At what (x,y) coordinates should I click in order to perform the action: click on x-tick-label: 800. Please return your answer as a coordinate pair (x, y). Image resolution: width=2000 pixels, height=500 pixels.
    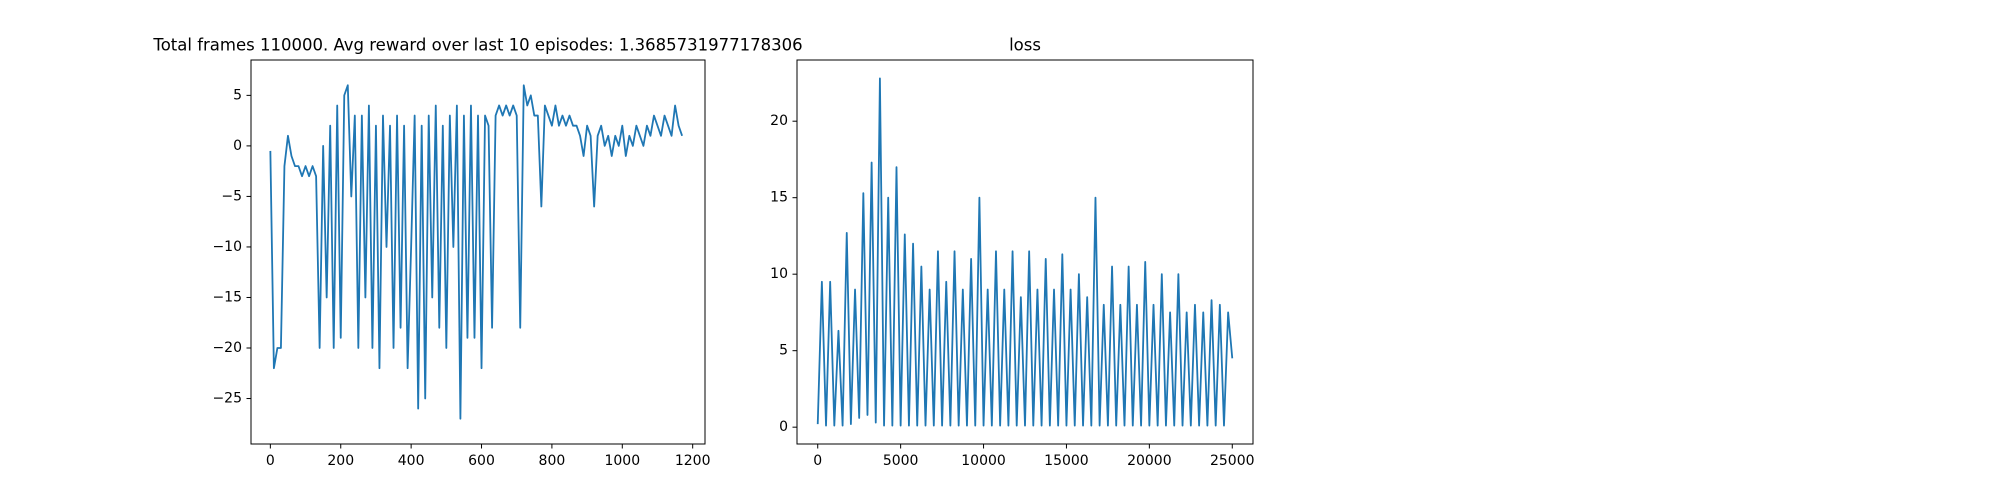
    Looking at the image, I should click on (552, 461).